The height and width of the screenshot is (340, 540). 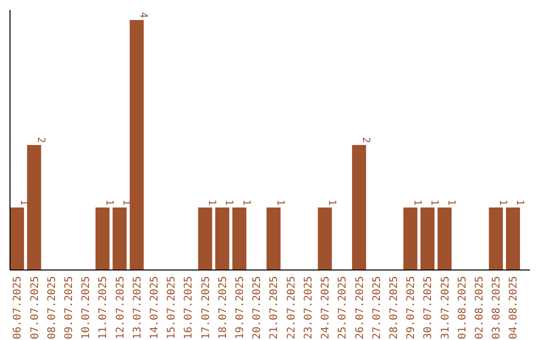 What do you see at coordinates (428, 308) in the screenshot?
I see `x-tick-label: 30.07.2025` at bounding box center [428, 308].